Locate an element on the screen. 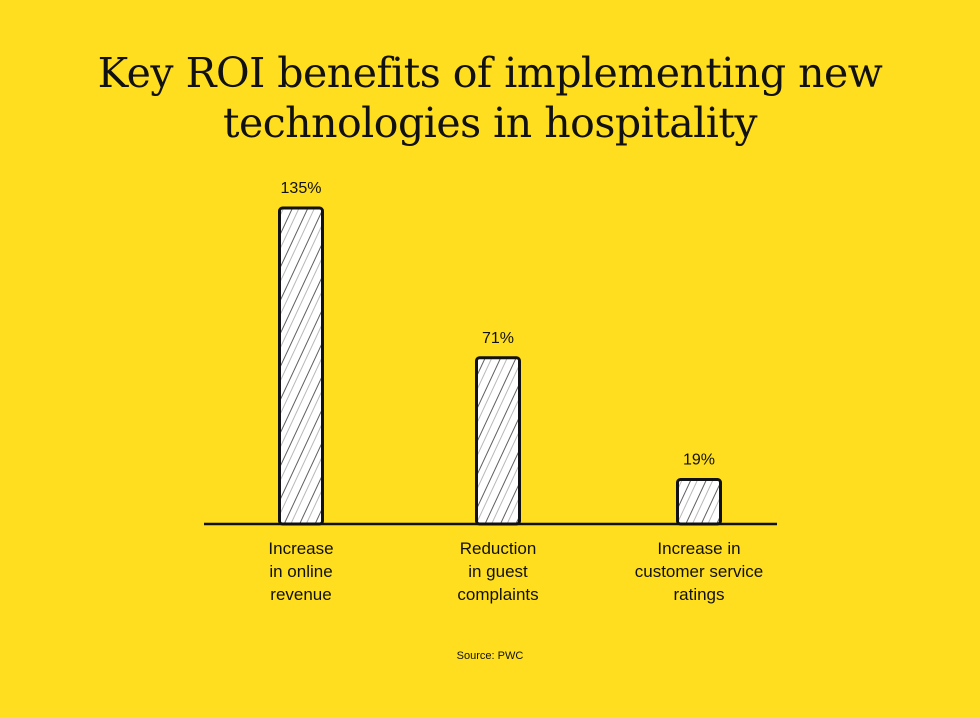  category-label-2-line-2: in guest is located at coordinates (498, 571).